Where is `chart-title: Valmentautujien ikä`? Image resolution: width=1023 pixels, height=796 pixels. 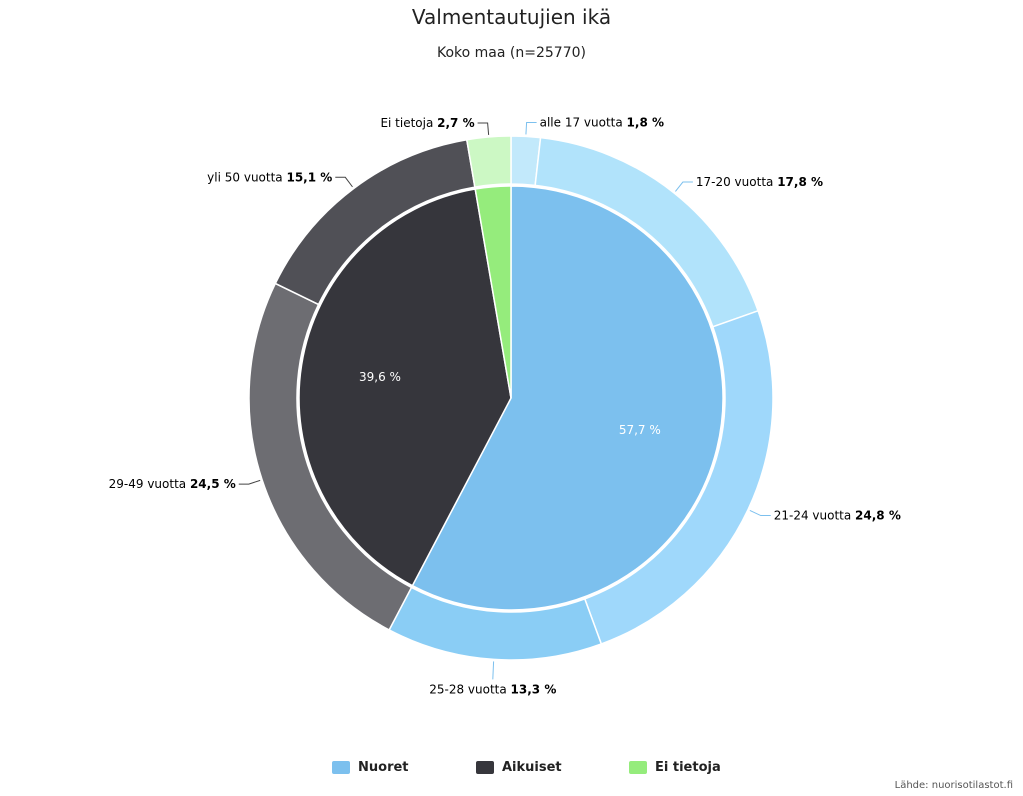
chart-title: Valmentautujien ikä is located at coordinates (511, 17).